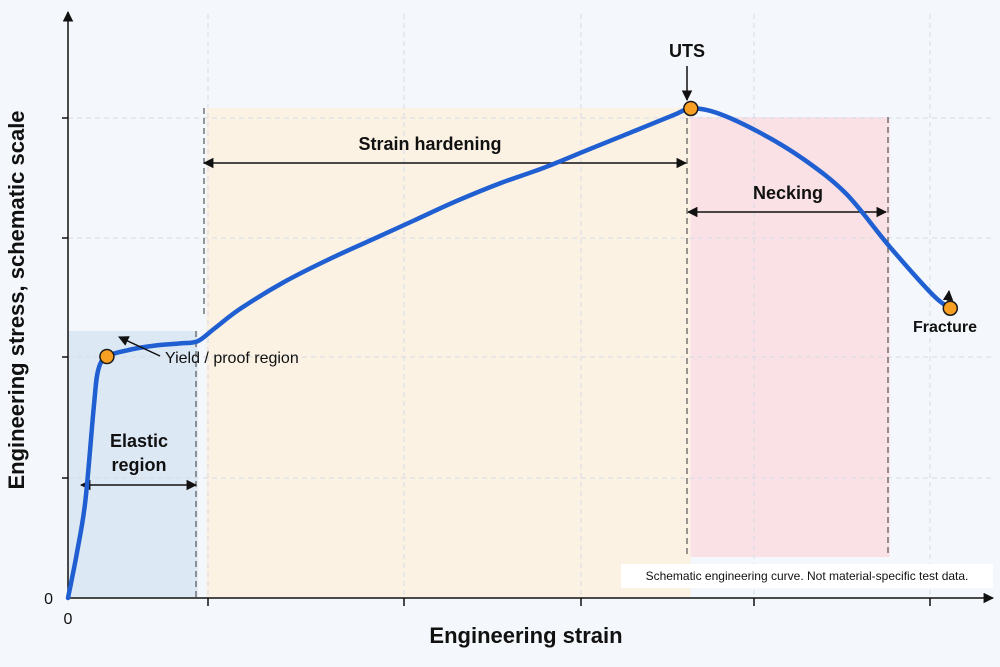  I want to click on x-axis-title: Engineering strain, so click(525, 635).